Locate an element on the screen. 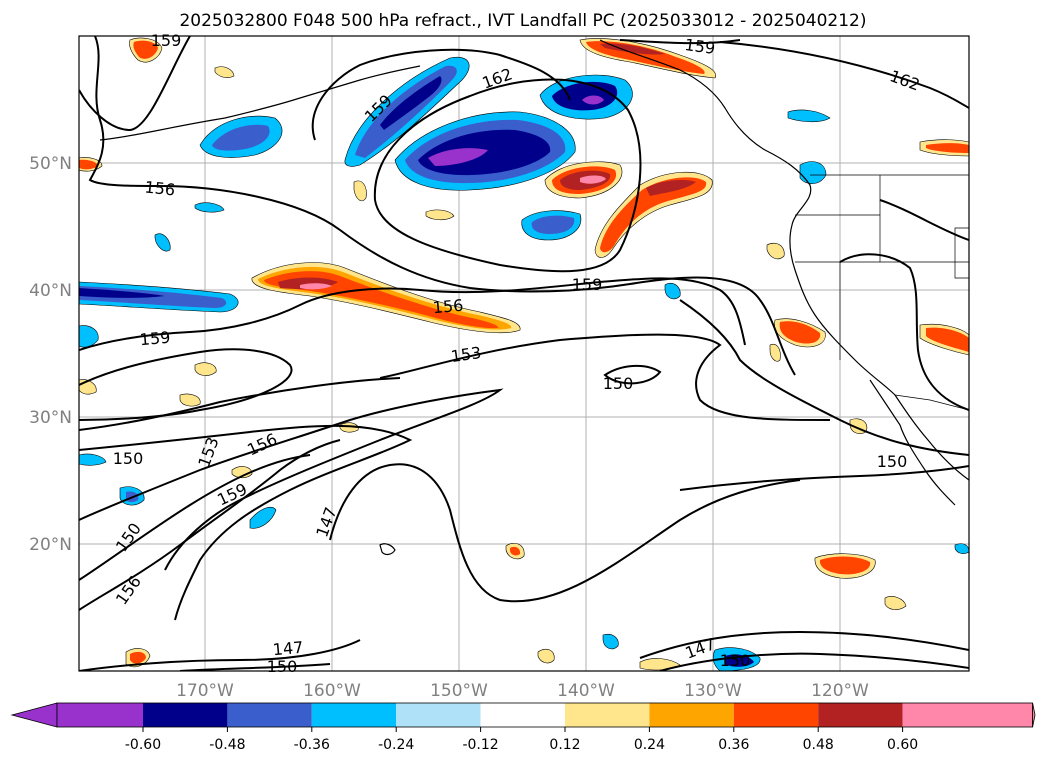 Image resolution: width=1047 pixels, height=765 pixels. lon-tick-label: 120°W is located at coordinates (840, 691).